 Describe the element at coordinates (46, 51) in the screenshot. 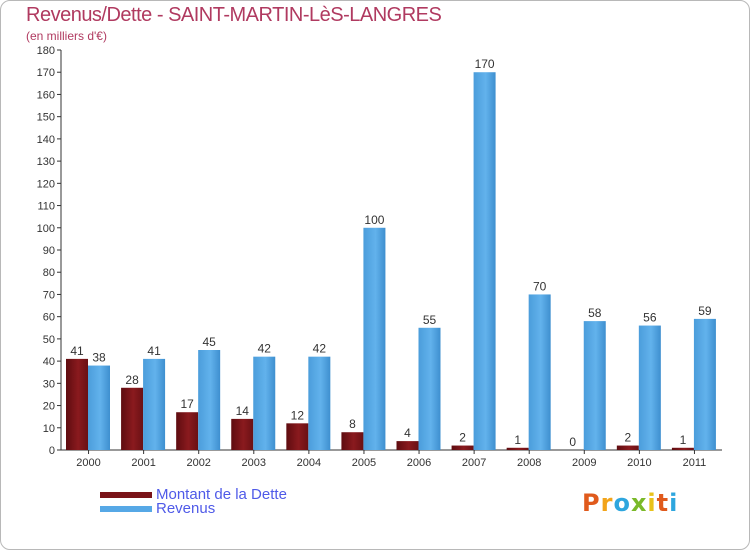

I see `y-tick-label: 180` at that location.